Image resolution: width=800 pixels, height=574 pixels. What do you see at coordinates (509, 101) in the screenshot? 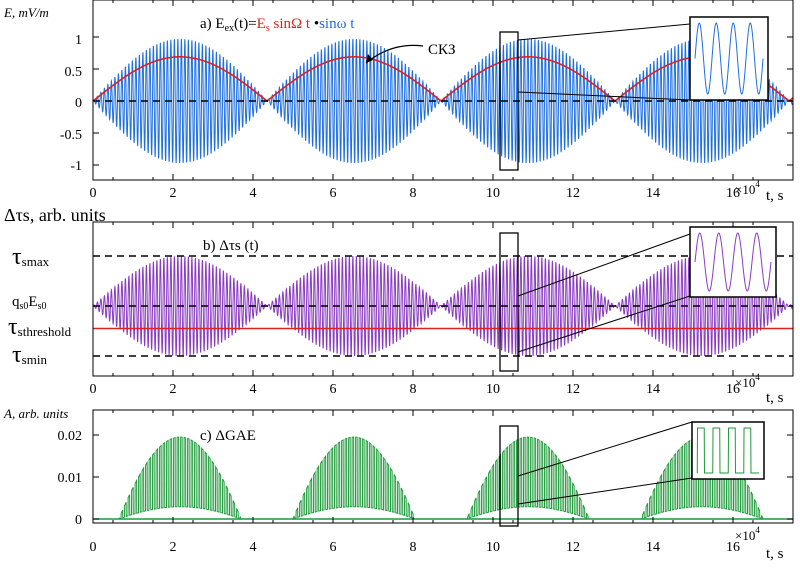
I see `panel-a-zoom-box` at bounding box center [509, 101].